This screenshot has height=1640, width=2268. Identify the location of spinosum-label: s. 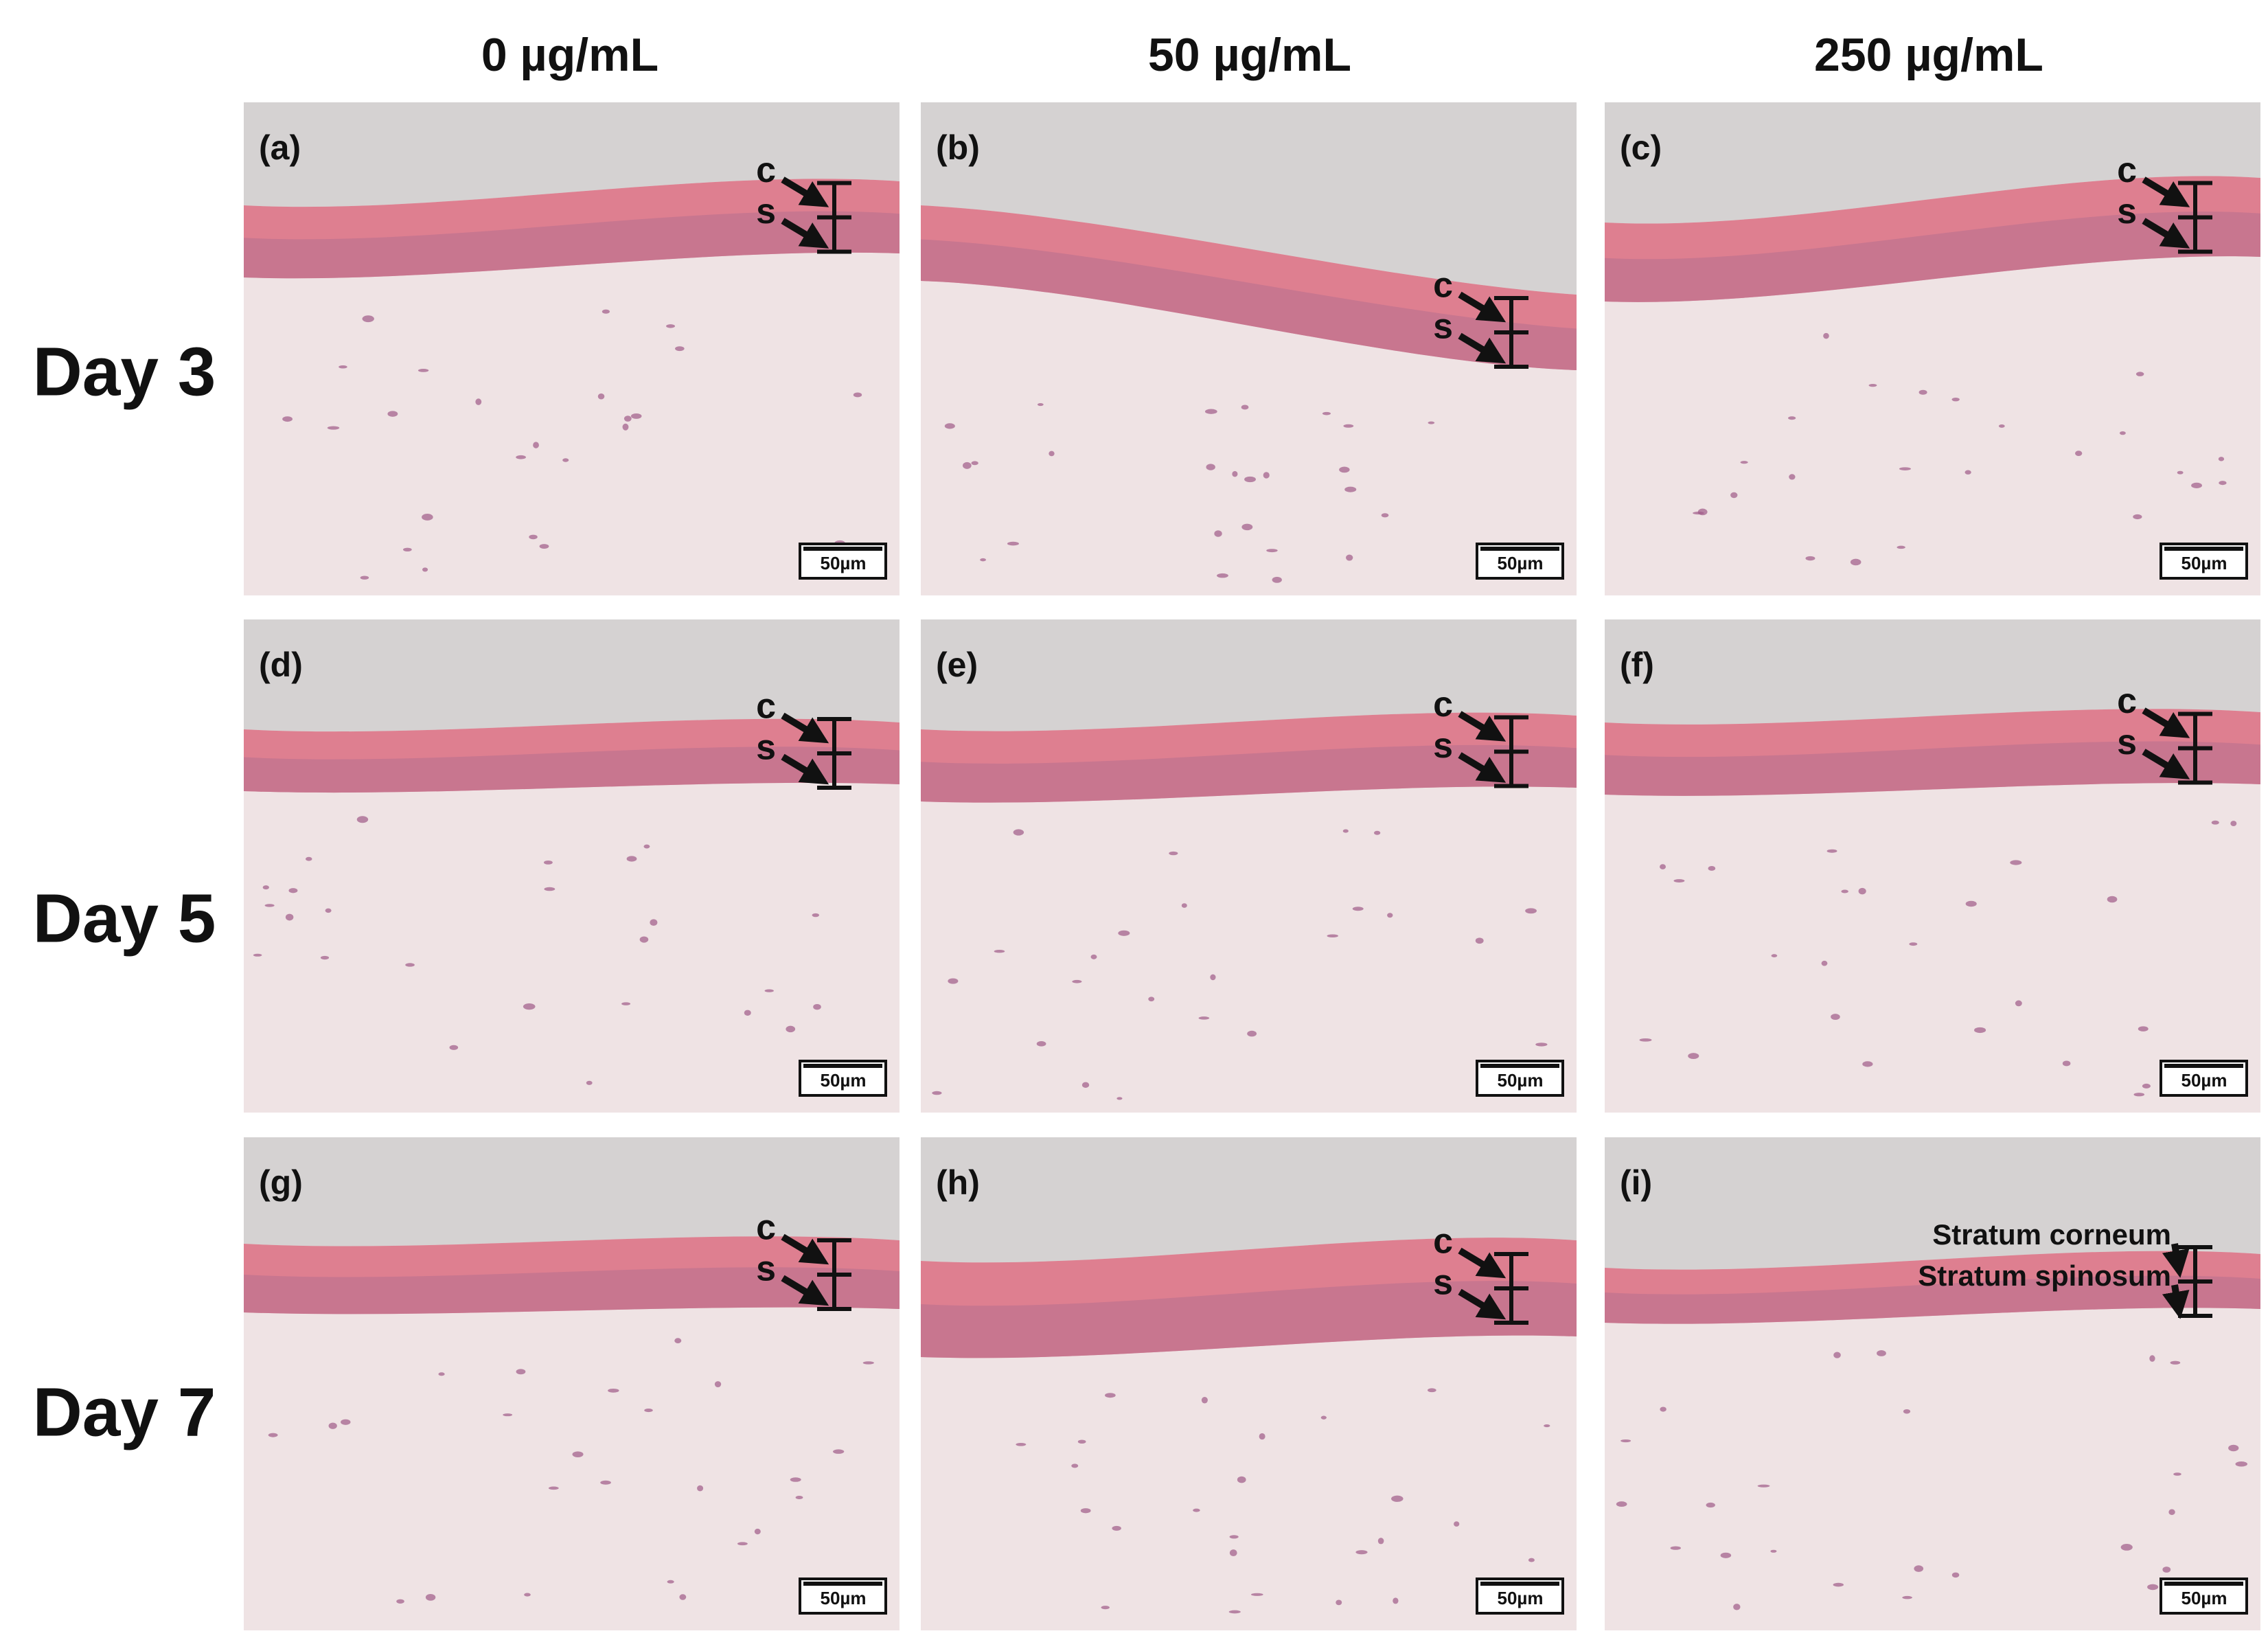
(2127, 742).